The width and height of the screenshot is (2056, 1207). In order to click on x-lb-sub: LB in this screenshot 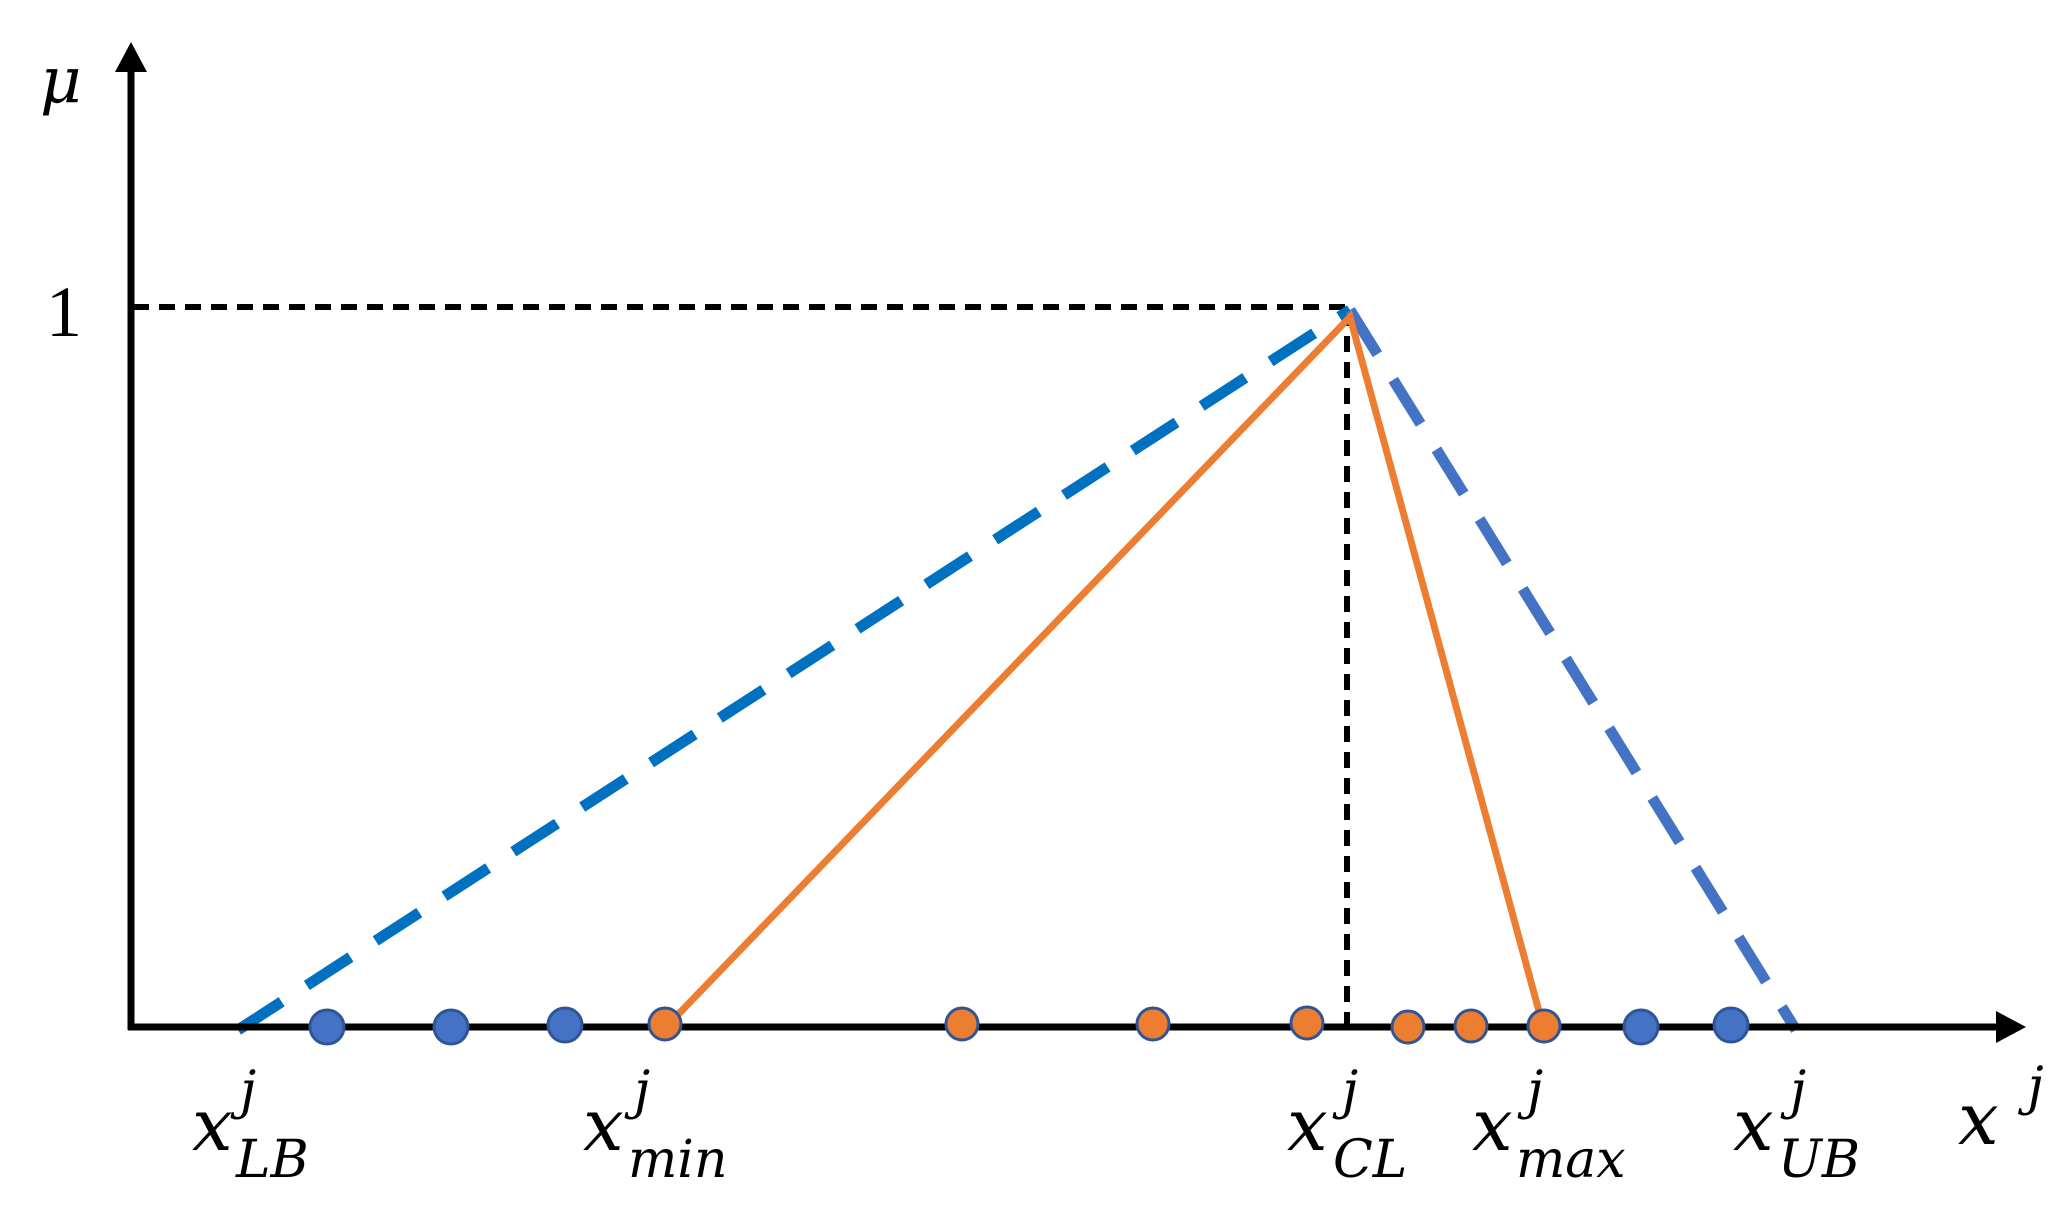, I will do `click(272, 1160)`.